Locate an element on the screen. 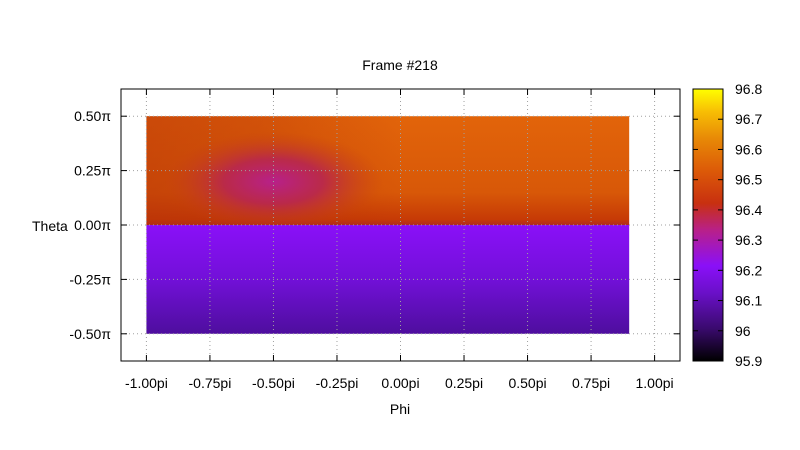  x-tick-label: -1.00pi is located at coordinates (146, 383).